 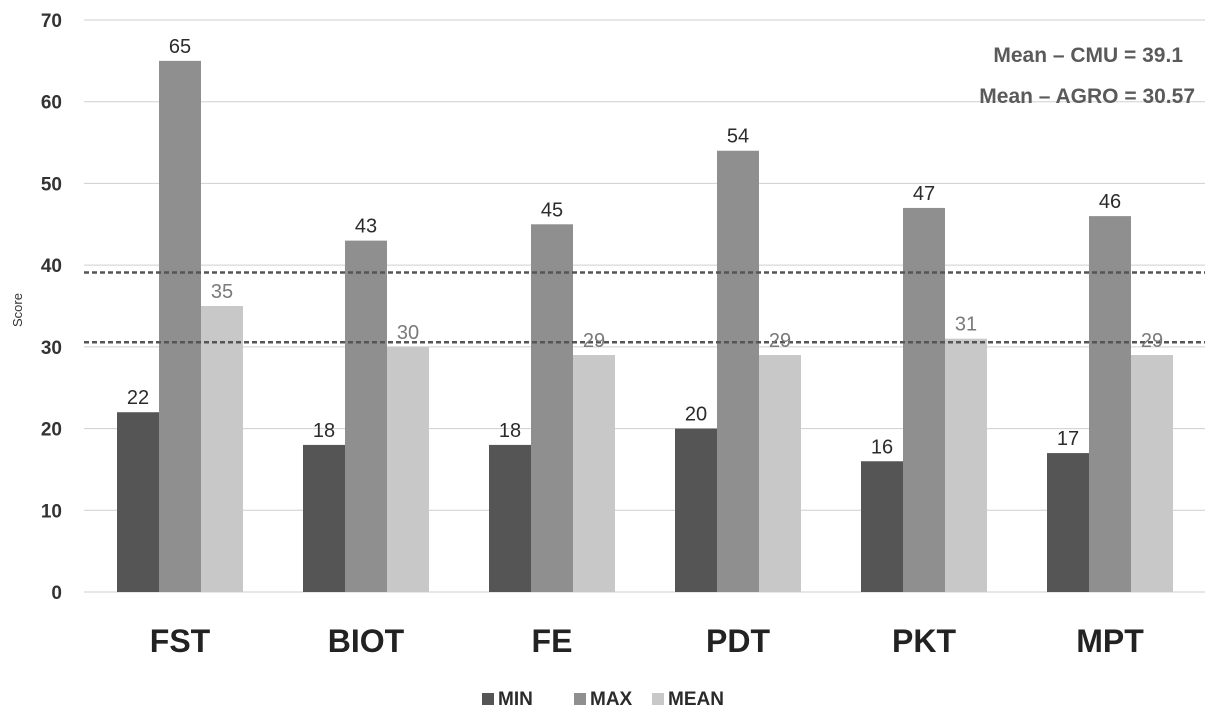 What do you see at coordinates (1152, 473) in the screenshot?
I see `bar-mean-mpt` at bounding box center [1152, 473].